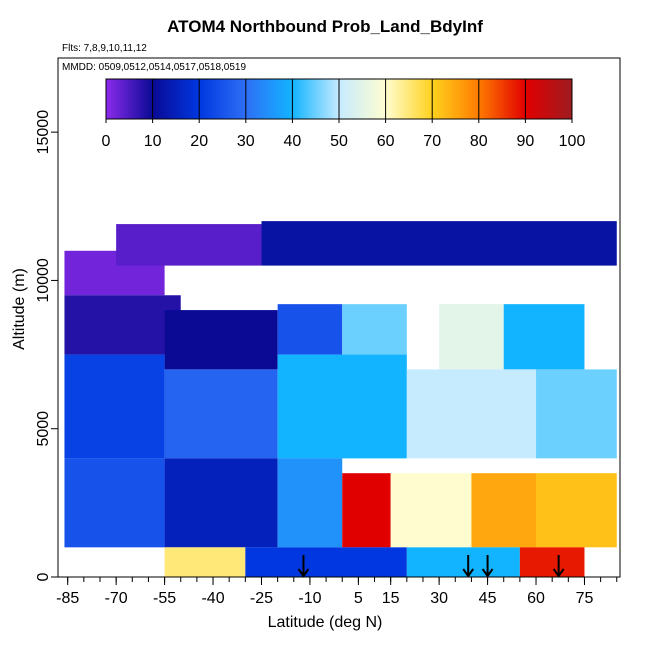 The height and width of the screenshot is (650, 650). What do you see at coordinates (19, 309) in the screenshot?
I see `y-axis-title: Altitude (m)` at bounding box center [19, 309].